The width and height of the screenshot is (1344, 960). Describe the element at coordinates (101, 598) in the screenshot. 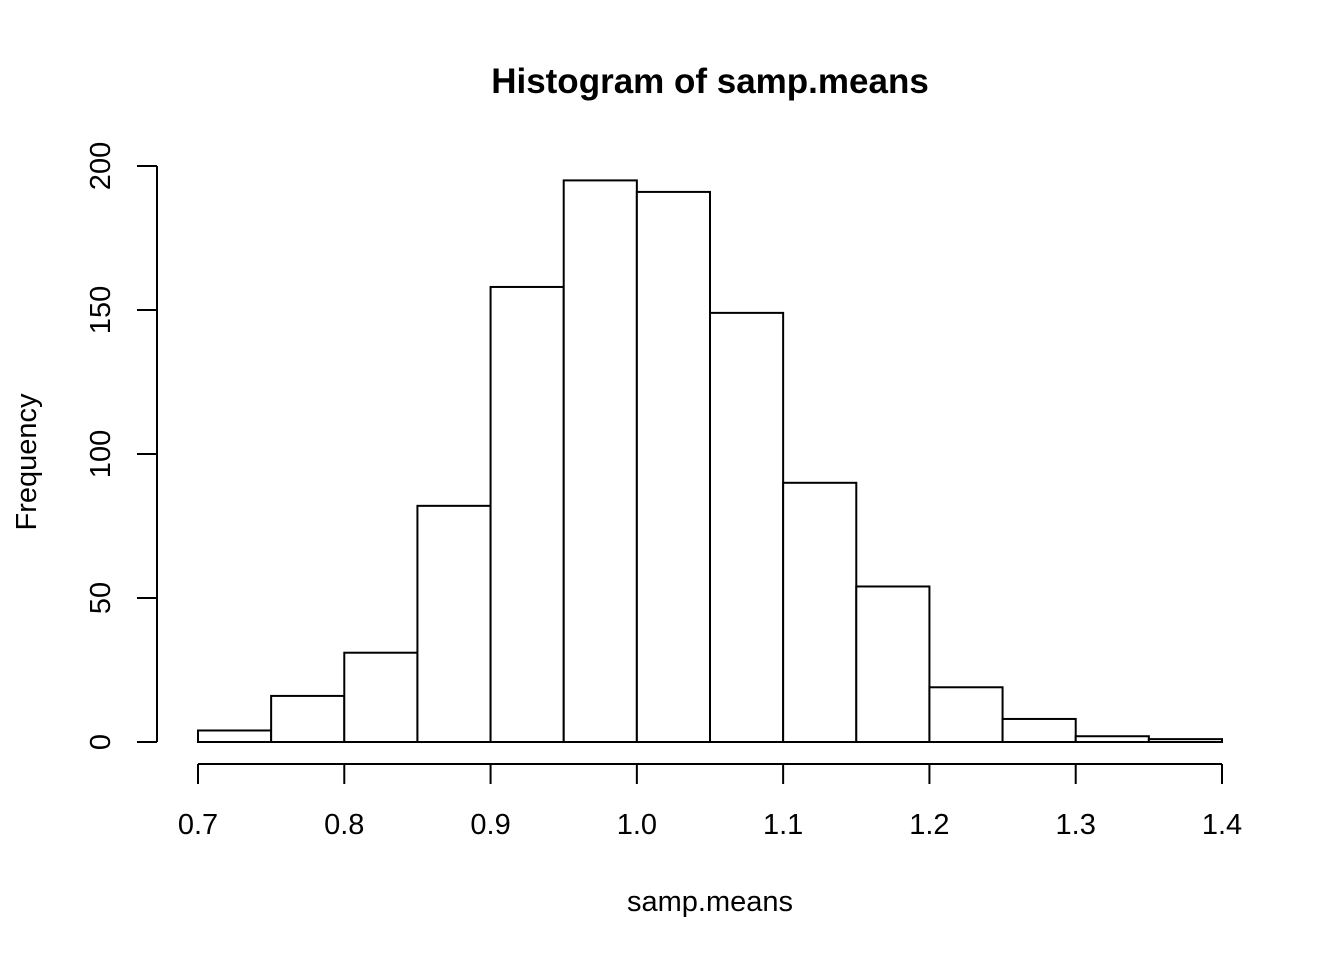

I see `y-tick-label-1: 50` at that location.